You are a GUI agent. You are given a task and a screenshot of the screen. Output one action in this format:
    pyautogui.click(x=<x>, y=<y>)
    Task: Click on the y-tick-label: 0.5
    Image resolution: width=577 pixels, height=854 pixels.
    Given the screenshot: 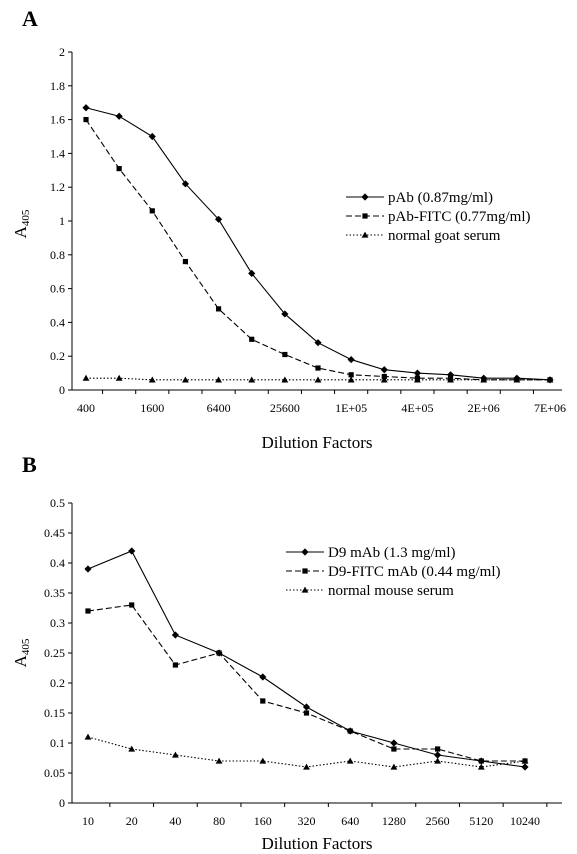 What is the action you would take?
    pyautogui.click(x=57, y=503)
    